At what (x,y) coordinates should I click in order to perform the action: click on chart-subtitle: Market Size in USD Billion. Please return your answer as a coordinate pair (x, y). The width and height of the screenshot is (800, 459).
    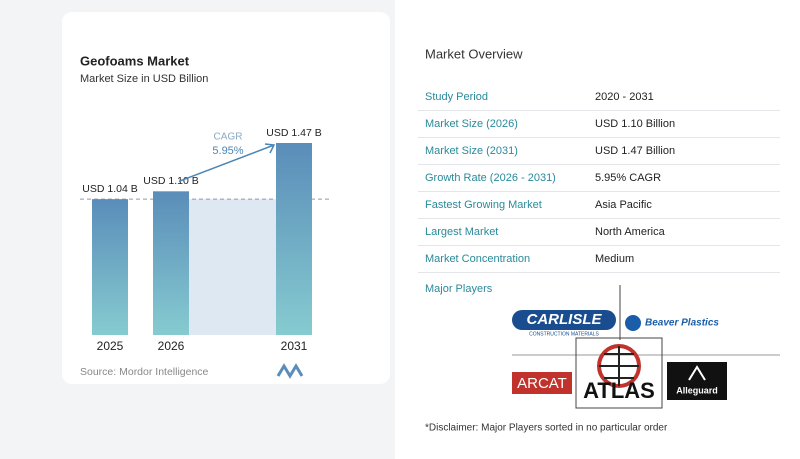
    Looking at the image, I should click on (144, 79).